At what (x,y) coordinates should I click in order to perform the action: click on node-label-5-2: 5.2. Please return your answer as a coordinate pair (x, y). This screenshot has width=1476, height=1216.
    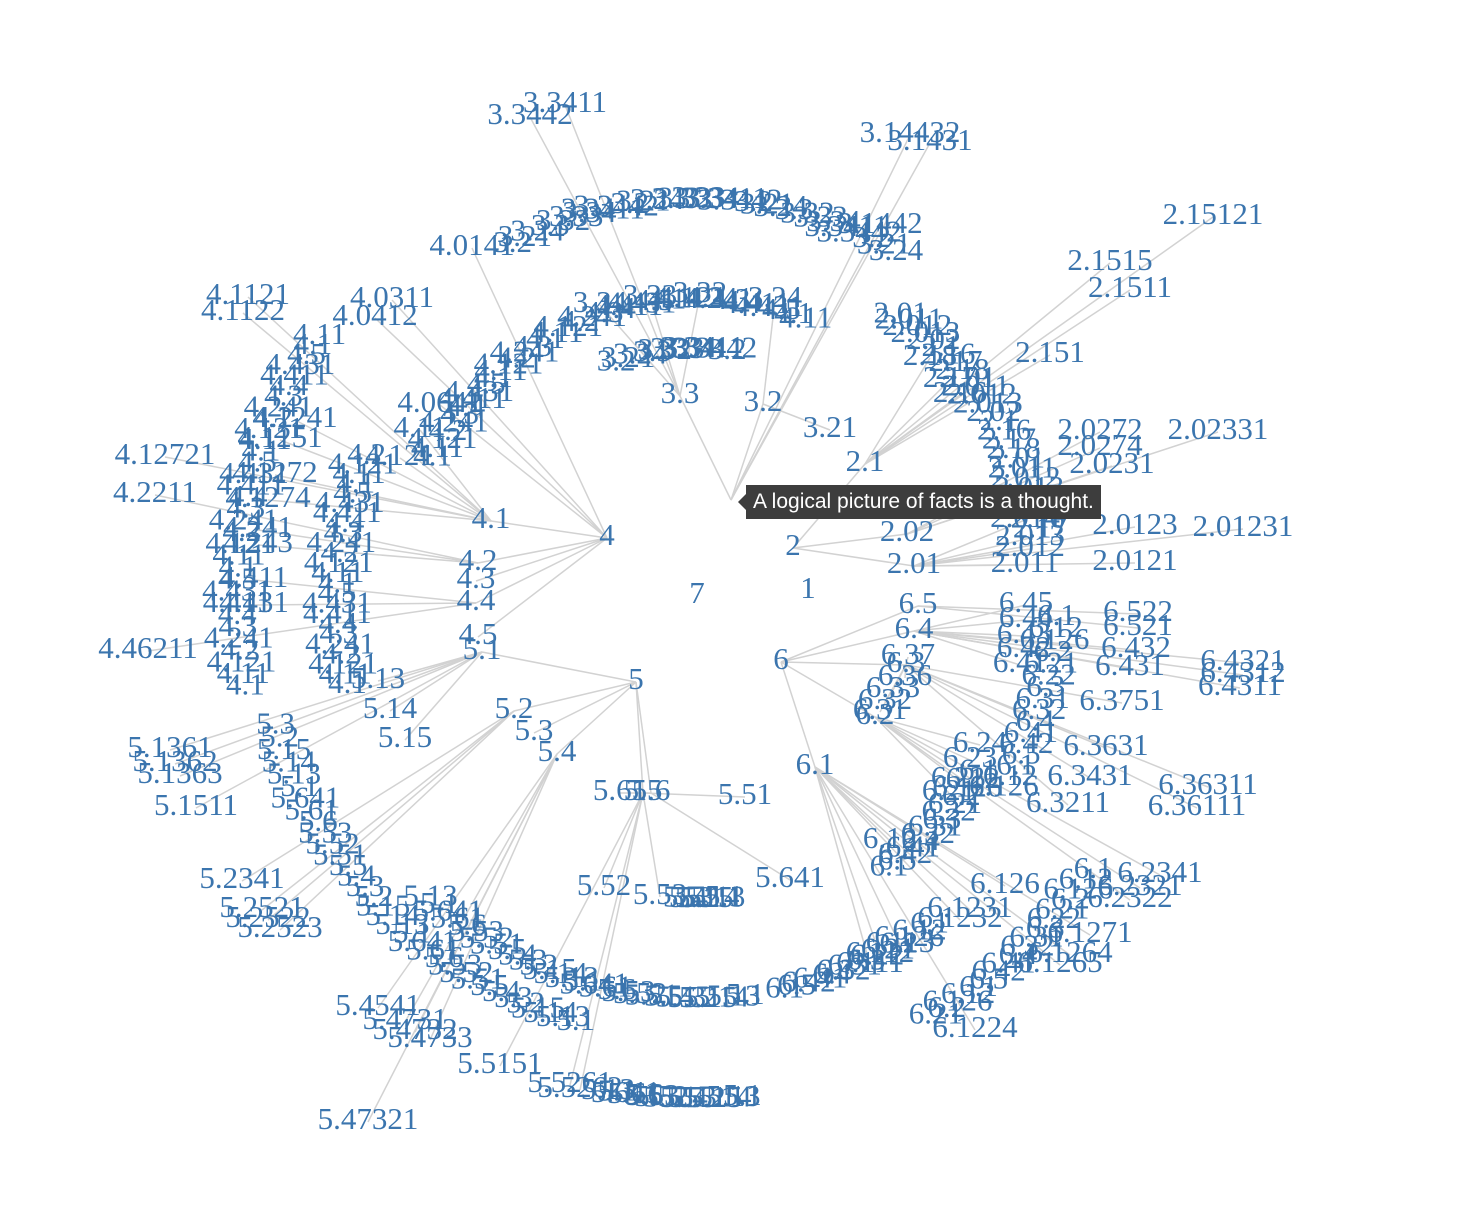
    Looking at the image, I should click on (374, 895).